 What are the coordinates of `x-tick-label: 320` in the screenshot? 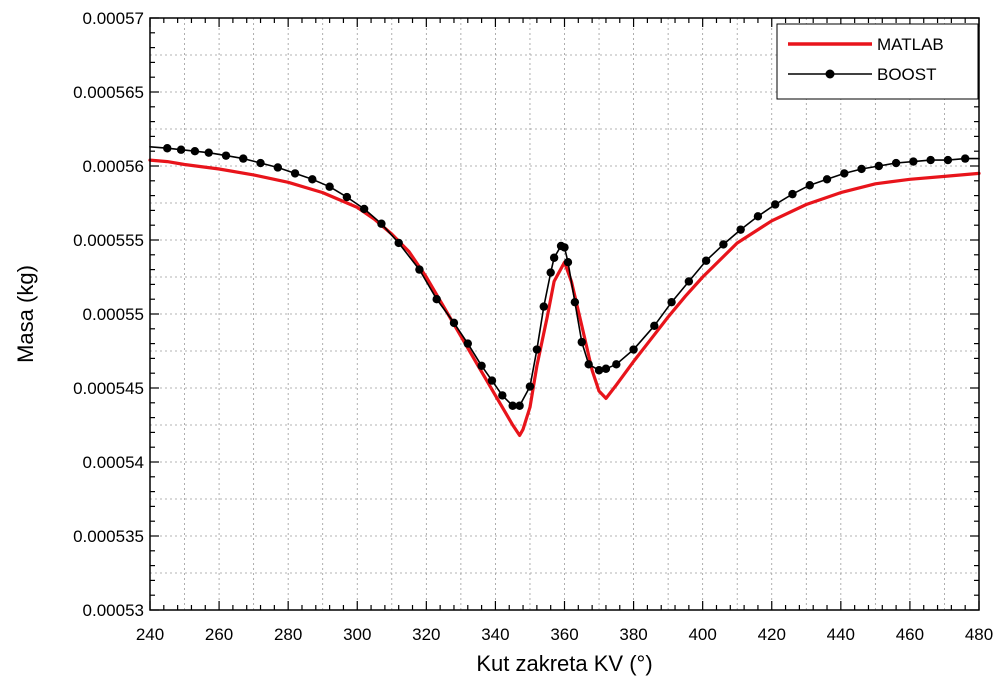 It's located at (426, 634).